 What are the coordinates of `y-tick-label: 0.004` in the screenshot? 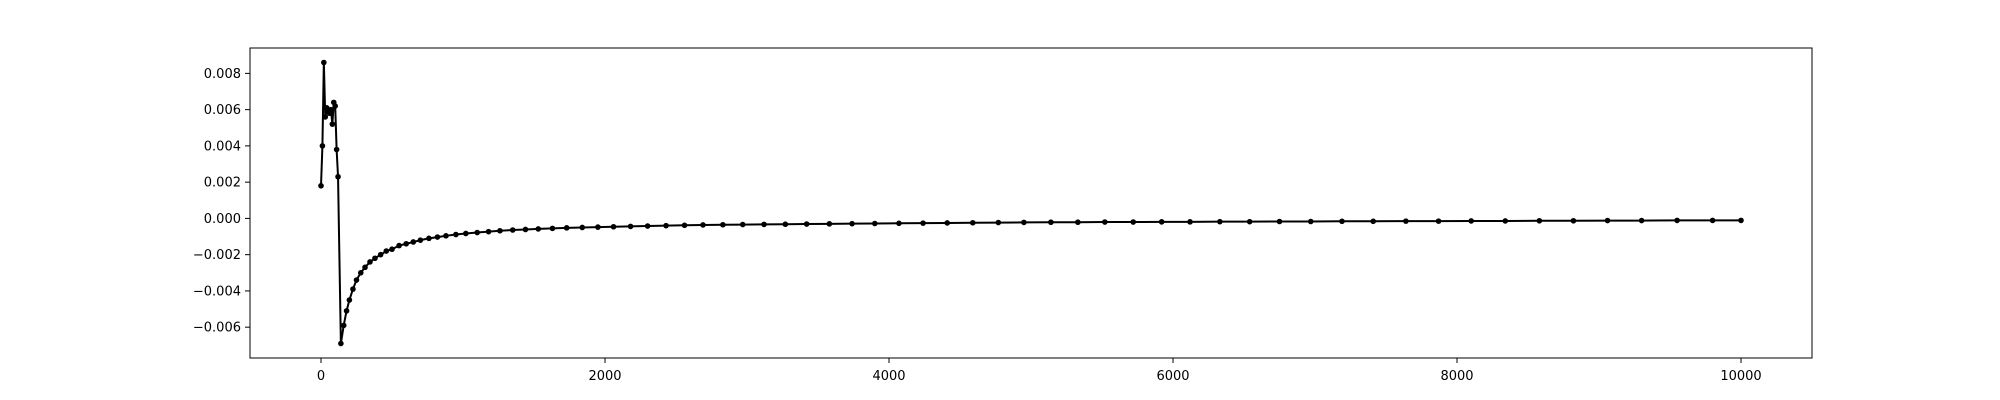 It's located at (222, 146).